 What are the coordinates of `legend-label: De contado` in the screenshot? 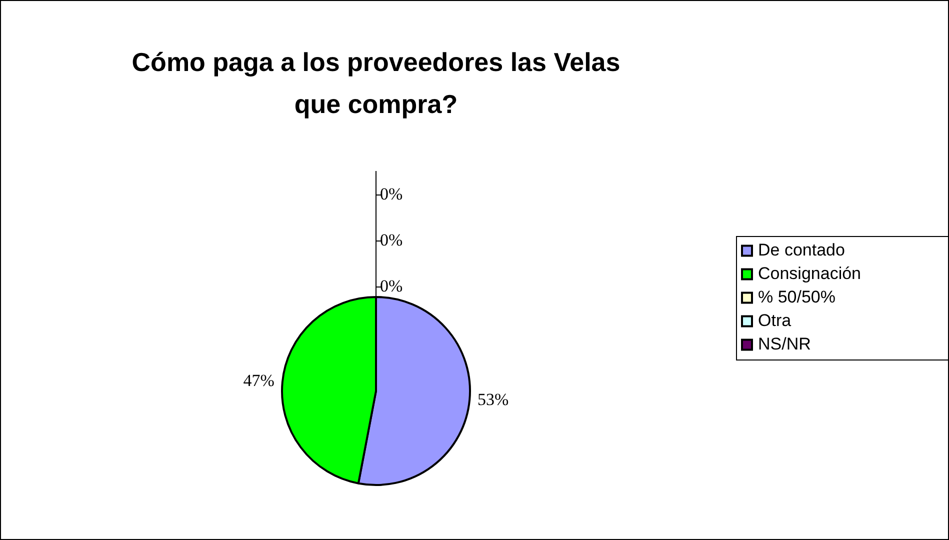 It's located at (801, 250).